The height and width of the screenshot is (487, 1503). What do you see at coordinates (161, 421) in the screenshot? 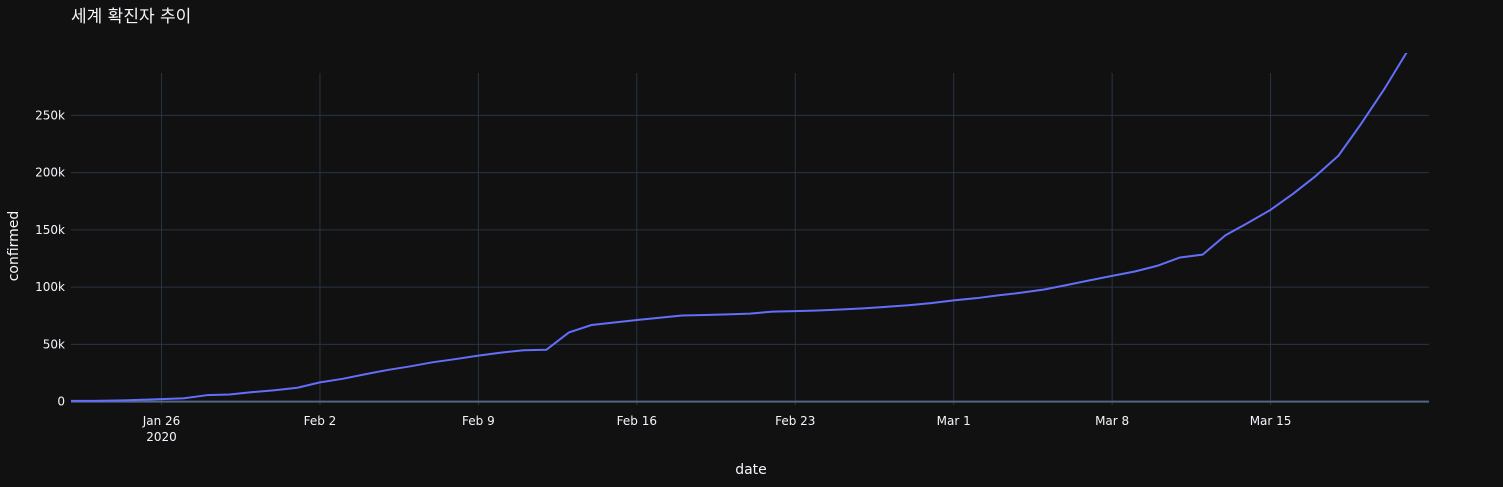
I see `x-tick-label: Jan 26` at bounding box center [161, 421].